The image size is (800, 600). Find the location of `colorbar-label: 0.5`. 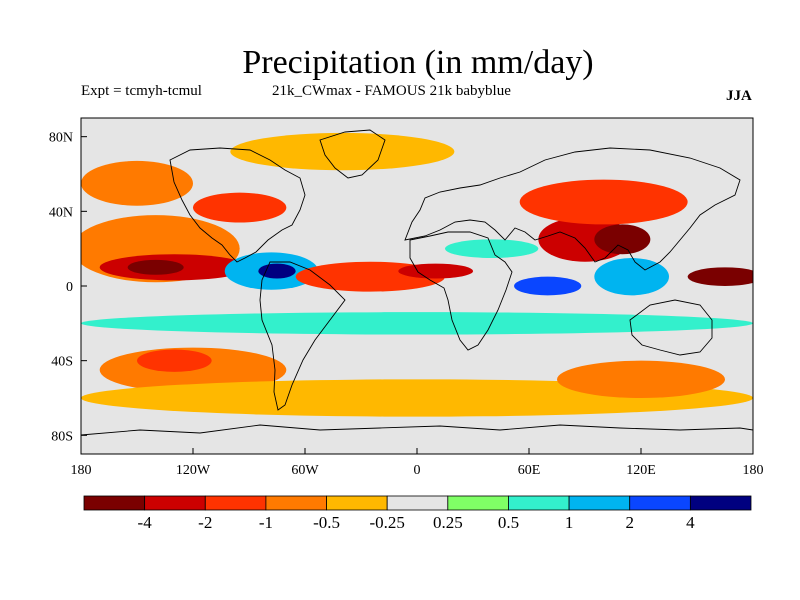

colorbar-label: 0.5 is located at coordinates (508, 522).